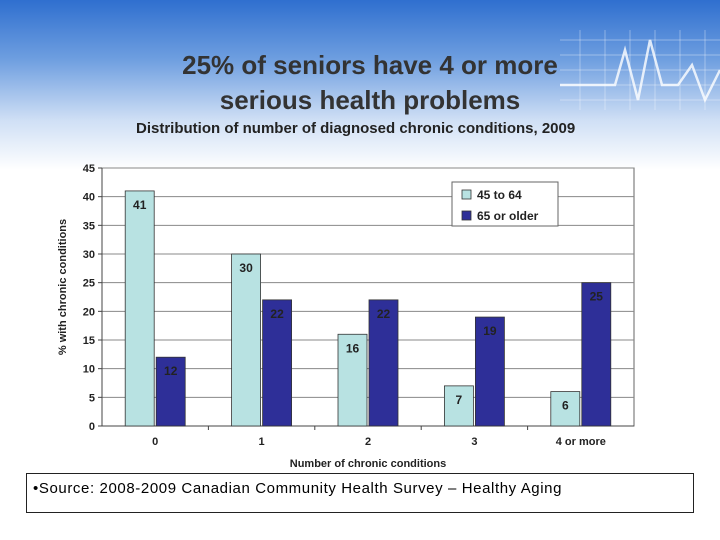  What do you see at coordinates (368, 464) in the screenshot?
I see `x-axis-title: Number of chronic conditions` at bounding box center [368, 464].